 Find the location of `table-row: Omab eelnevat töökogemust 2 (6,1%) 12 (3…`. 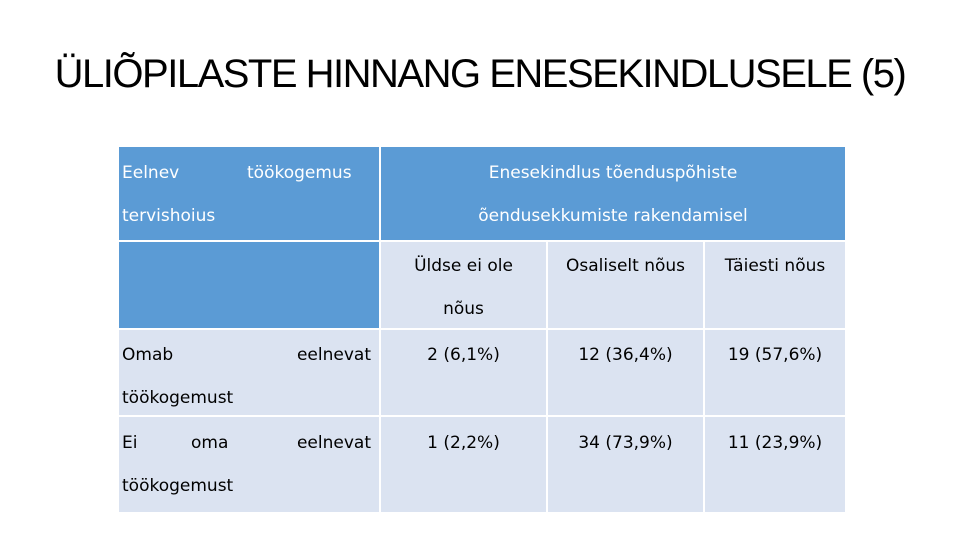

table-row: Omab eelnevat töökogemust 2 (6,1%) 12 (3… is located at coordinates (482, 372).